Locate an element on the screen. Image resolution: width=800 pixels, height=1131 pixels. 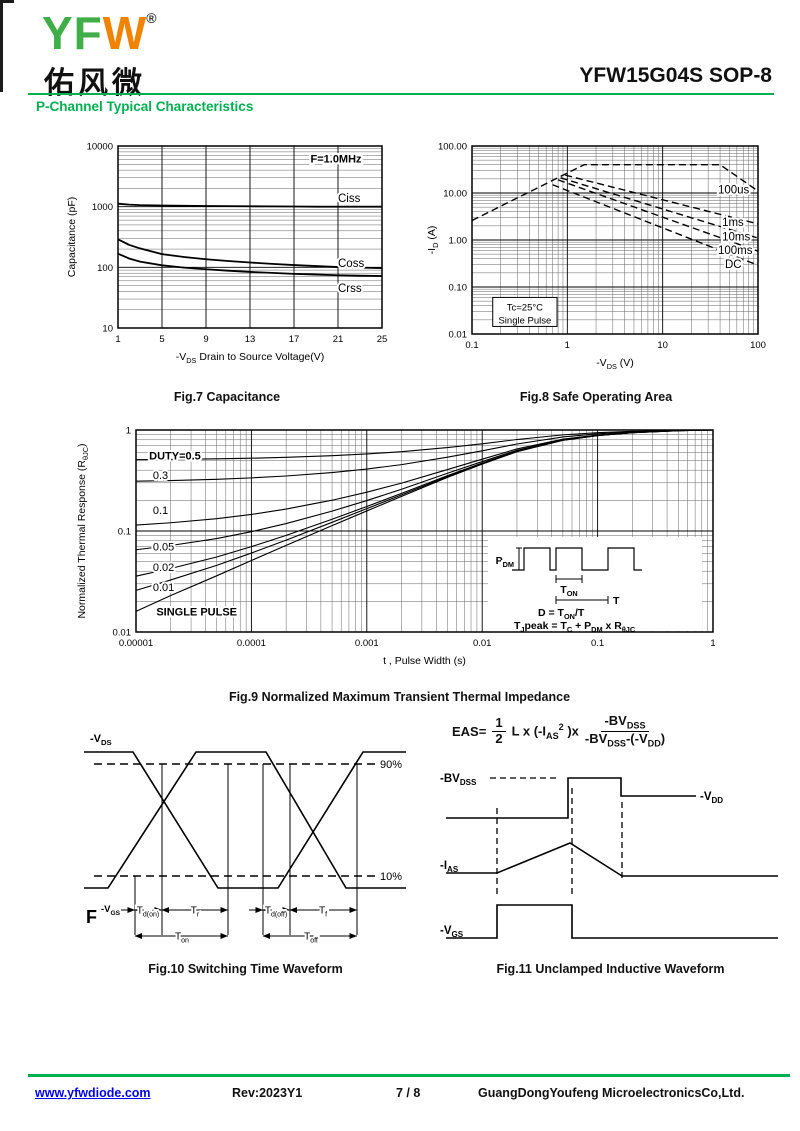
fig7-caption: Fig.7 Capacitance is located at coordinates (227, 397).